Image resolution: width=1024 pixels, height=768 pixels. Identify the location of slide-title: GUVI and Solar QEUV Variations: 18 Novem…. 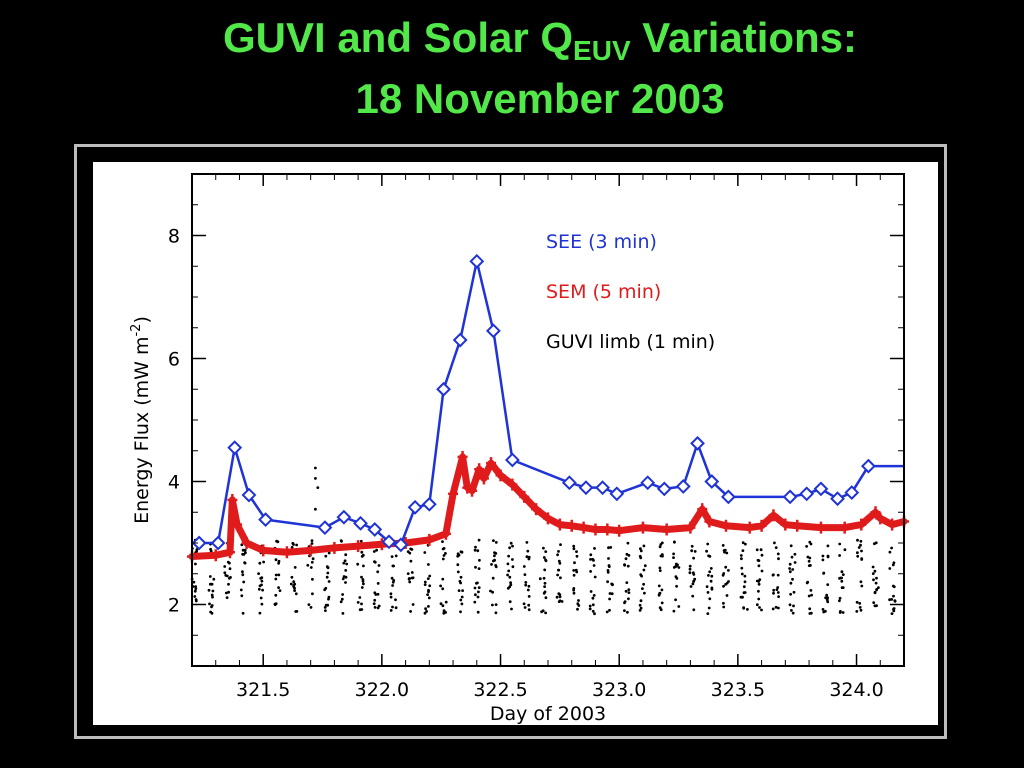
(512, 68).